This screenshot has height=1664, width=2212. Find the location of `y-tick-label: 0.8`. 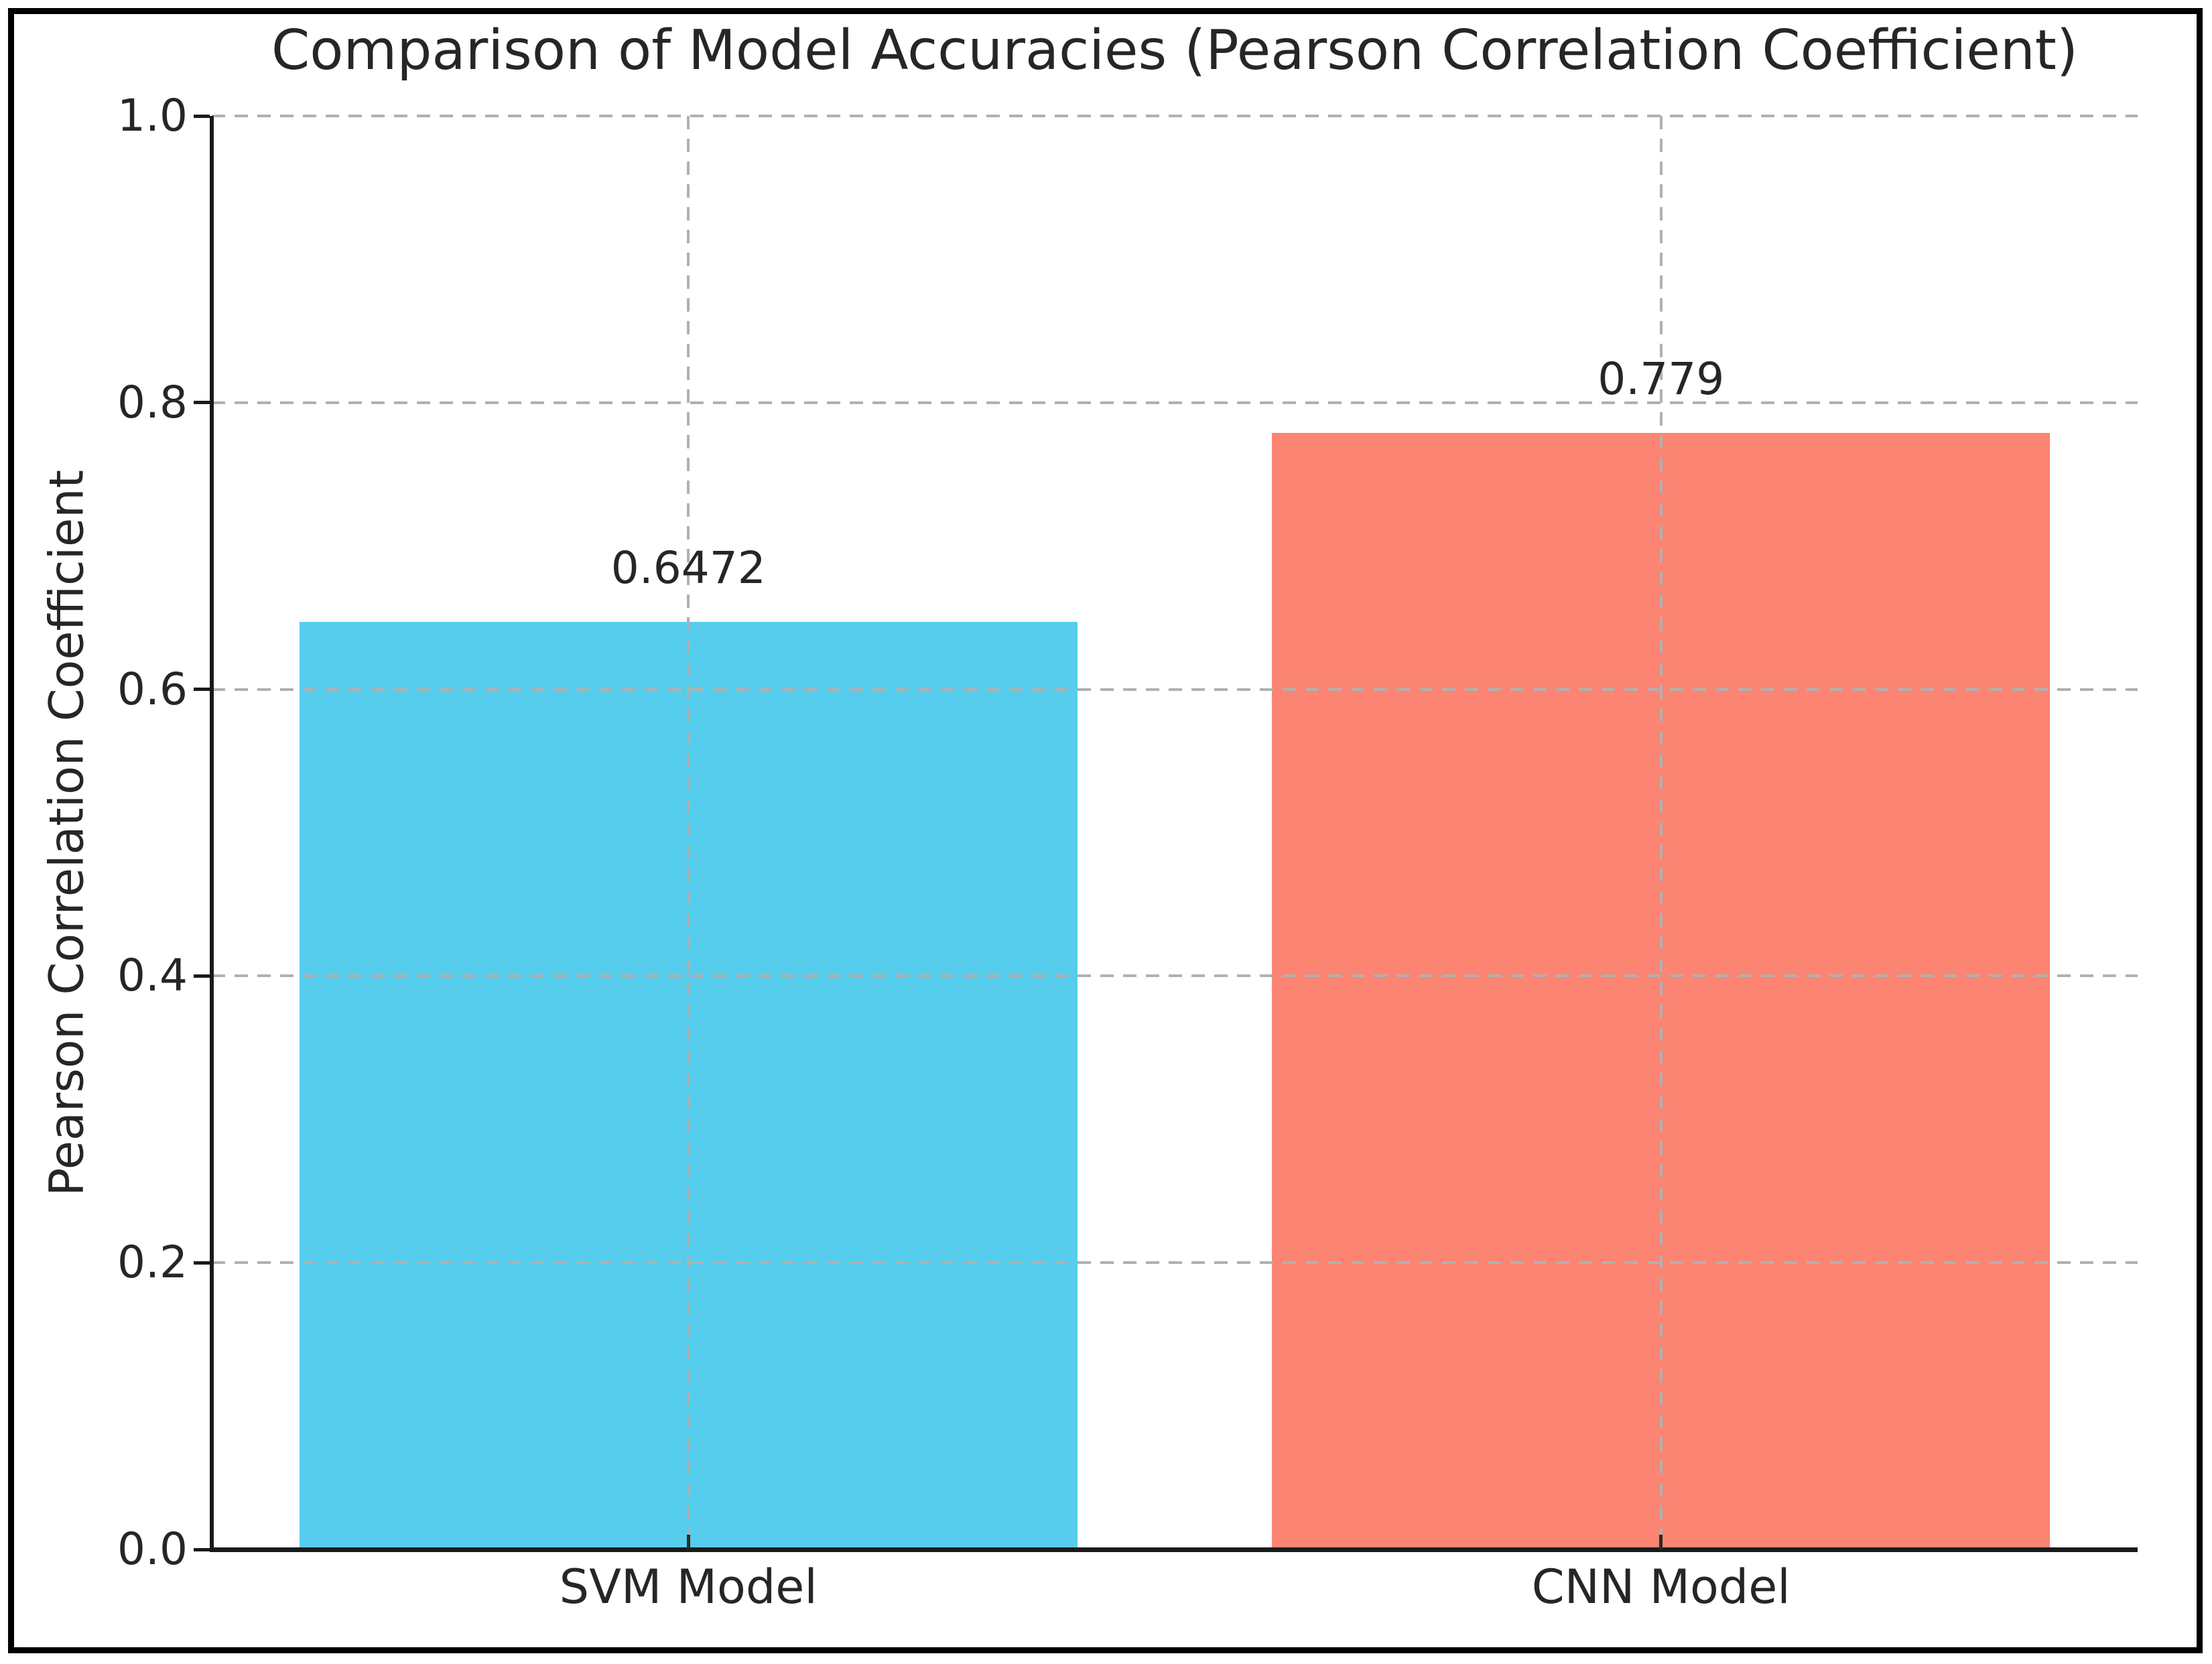

y-tick-label: 0.8 is located at coordinates (152, 402).